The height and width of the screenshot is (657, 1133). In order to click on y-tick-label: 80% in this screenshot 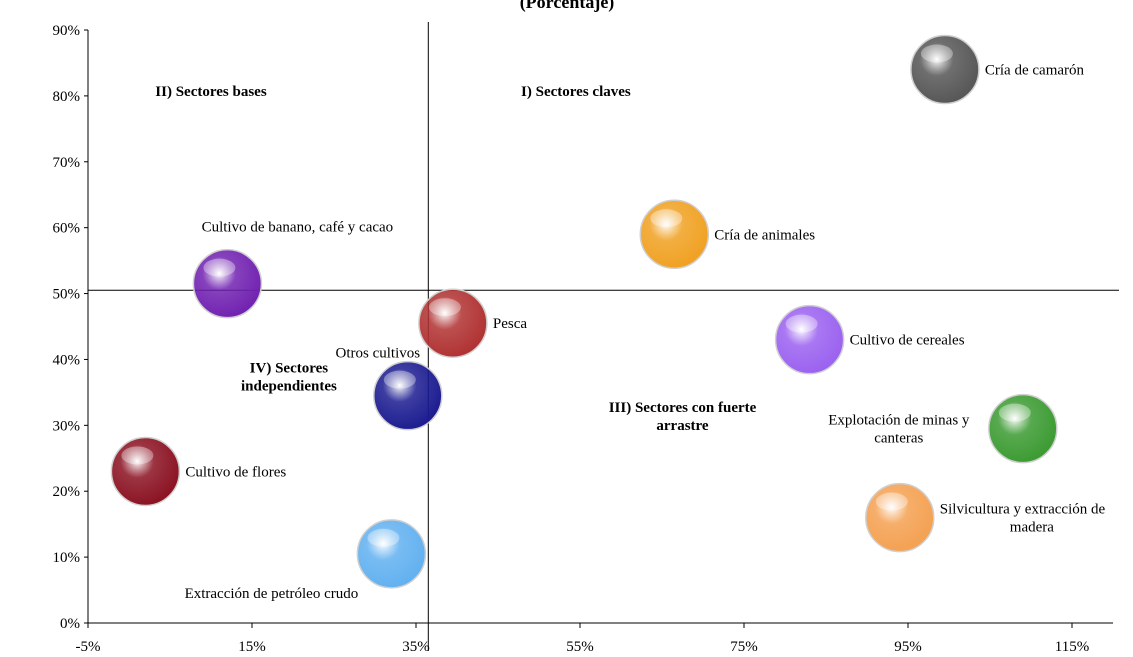, I will do `click(67, 97)`.